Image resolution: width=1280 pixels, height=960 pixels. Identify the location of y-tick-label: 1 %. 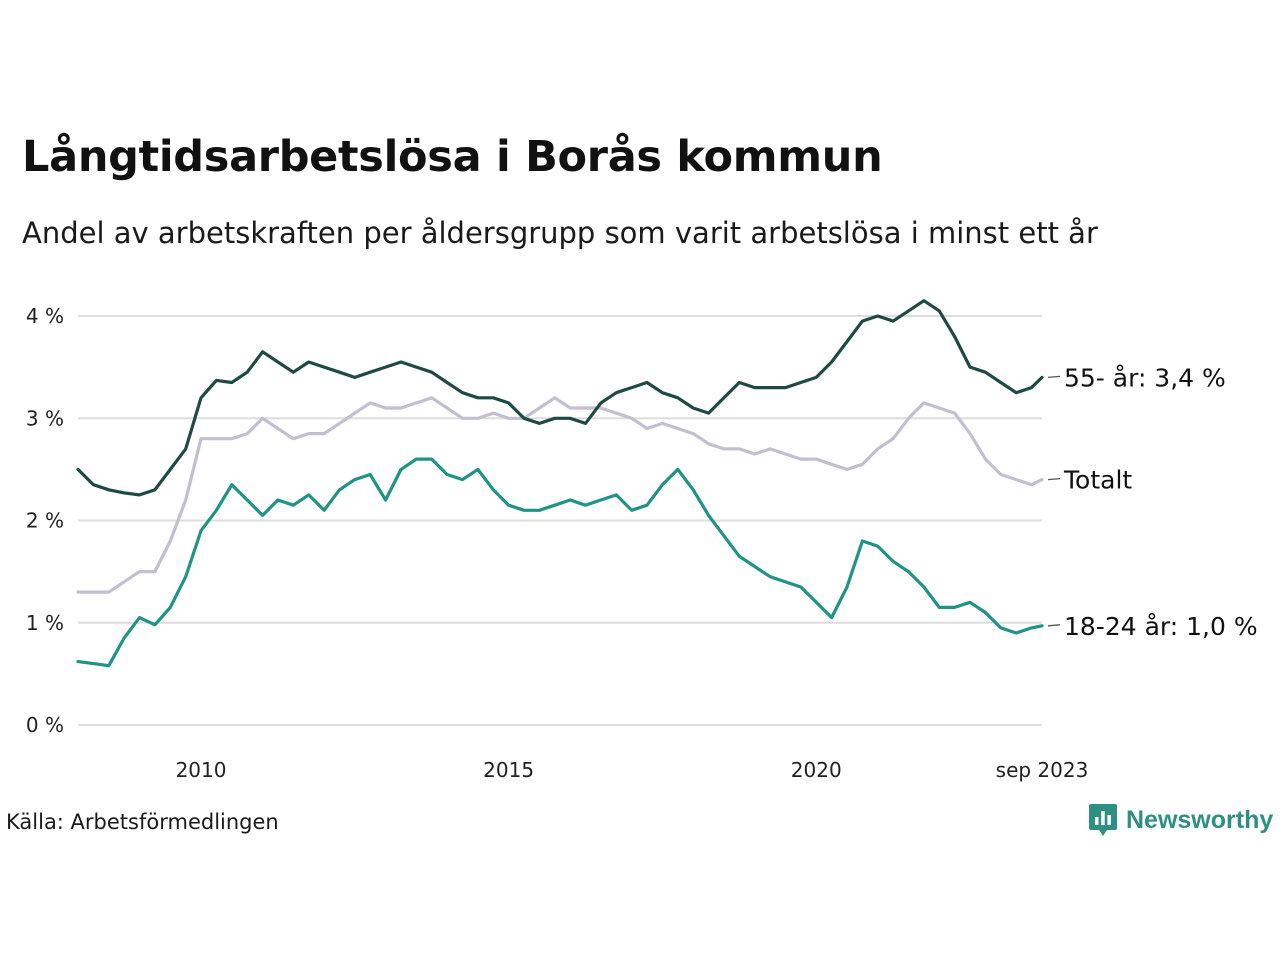
(45, 623).